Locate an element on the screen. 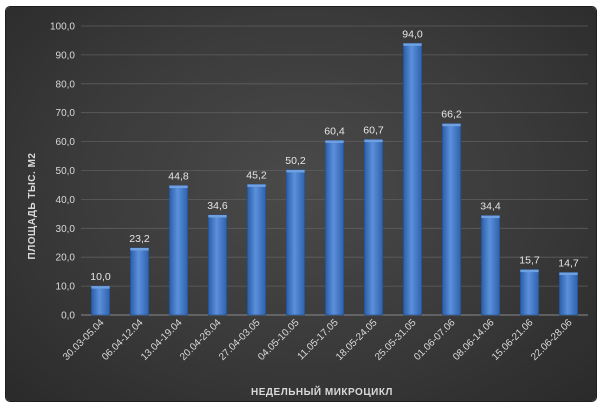 The image size is (603, 409). y-tick-label: 70,0 is located at coordinates (66, 113).